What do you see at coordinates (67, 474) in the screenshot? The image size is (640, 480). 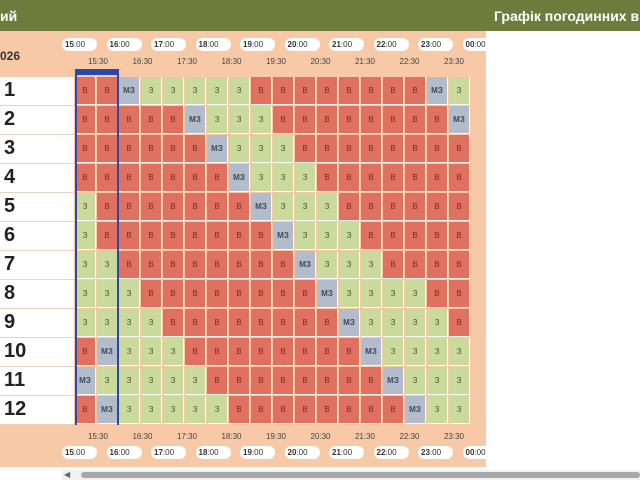 I see `scroll-left-arrow-icon: ◀` at bounding box center [67, 474].